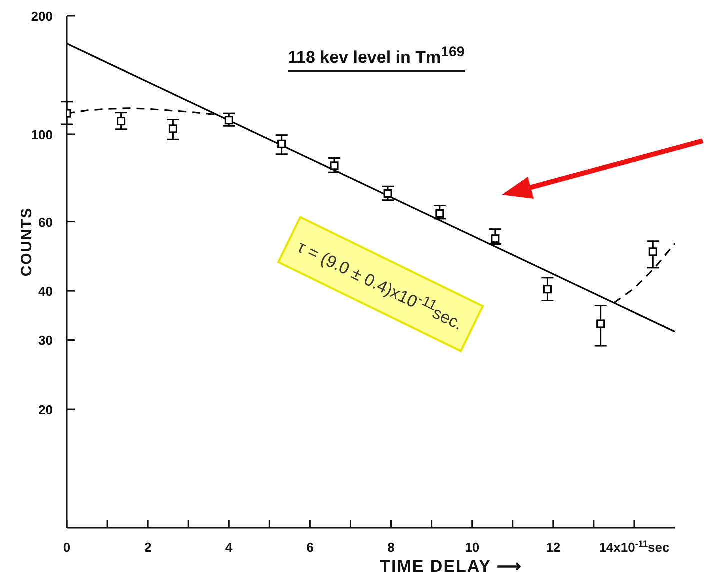 This screenshot has height=580, width=706. Describe the element at coordinates (553, 547) in the screenshot. I see `x-tick-label: 12` at that location.